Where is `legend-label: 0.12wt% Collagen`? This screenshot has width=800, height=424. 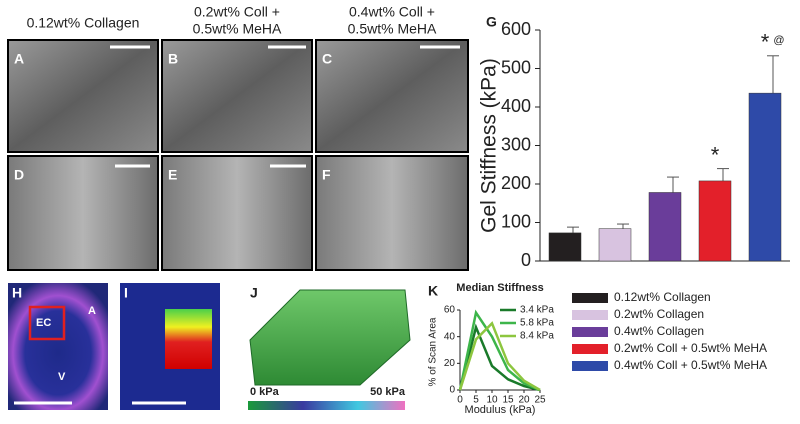
legend-label: 0.12wt% Collagen is located at coordinates (662, 297).